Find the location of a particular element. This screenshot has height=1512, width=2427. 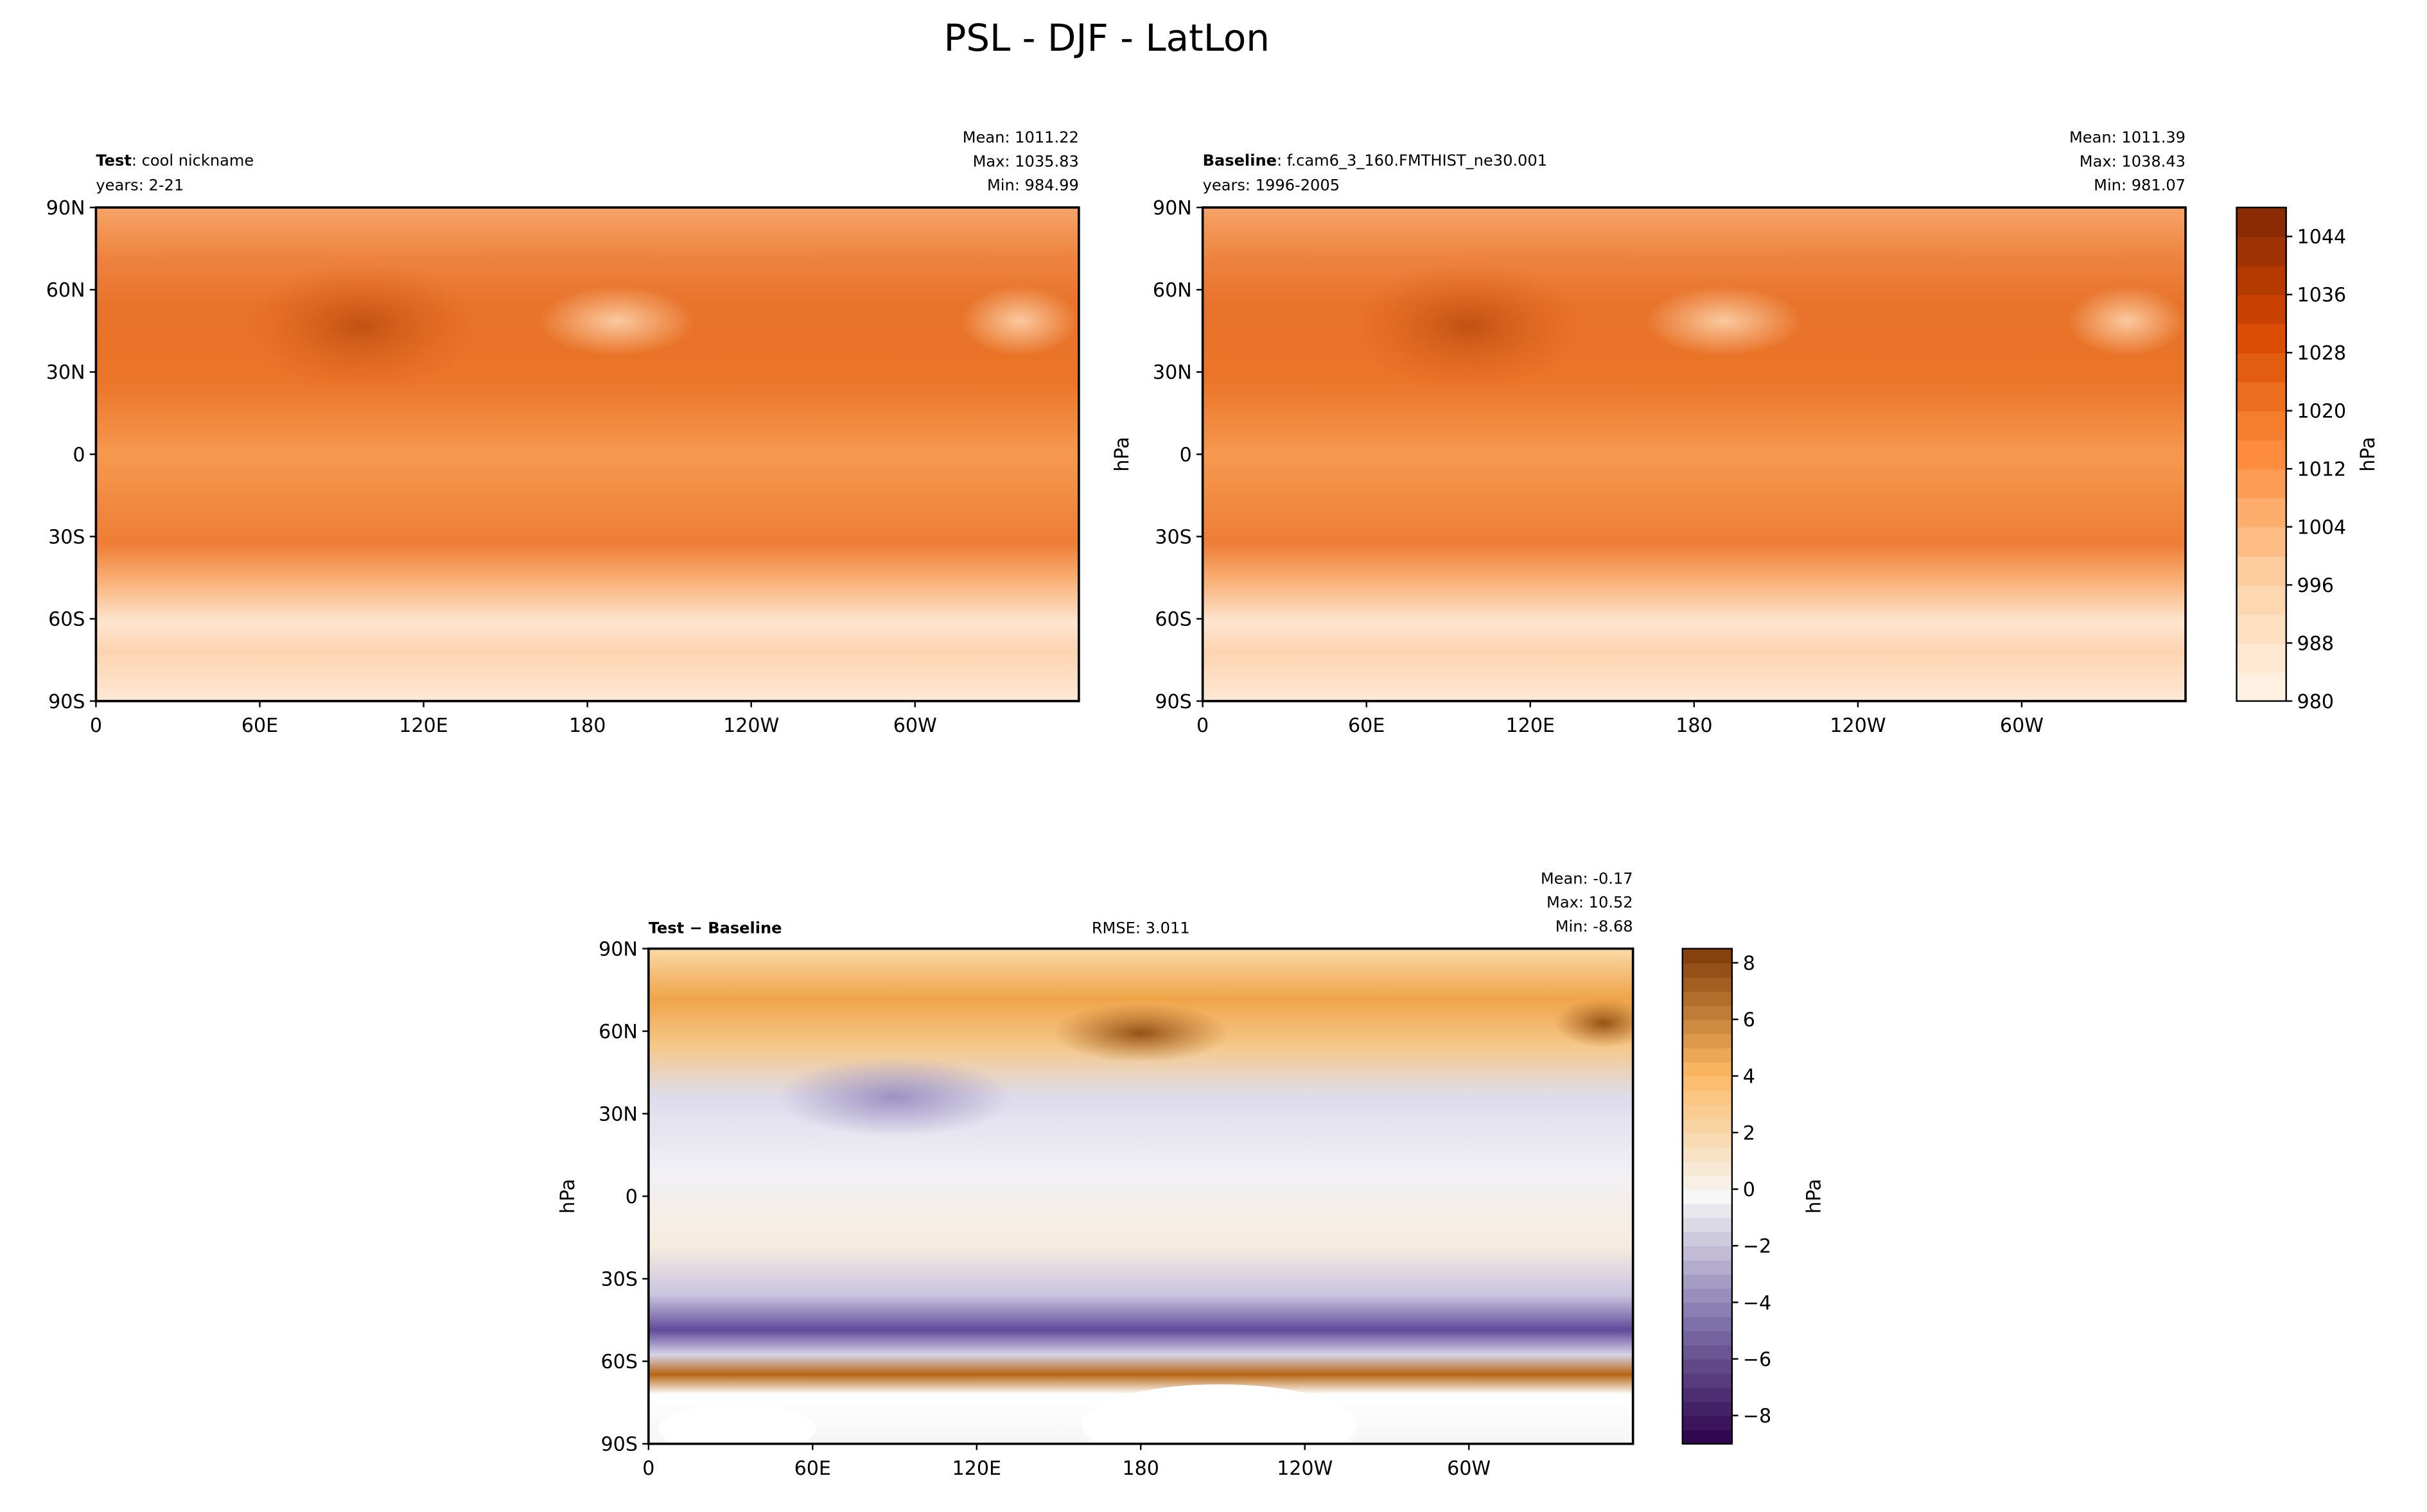

colorbar-tick-label: 988 is located at coordinates (2315, 643).